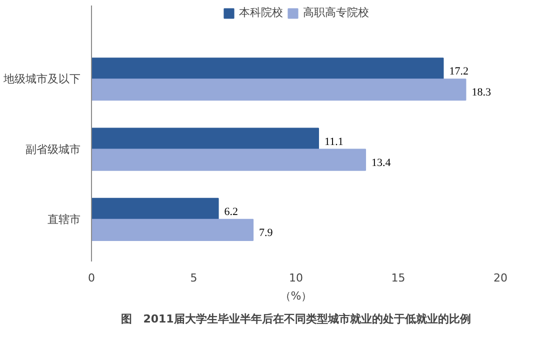  I want to click on x-tick-label: 10, so click(296, 278).